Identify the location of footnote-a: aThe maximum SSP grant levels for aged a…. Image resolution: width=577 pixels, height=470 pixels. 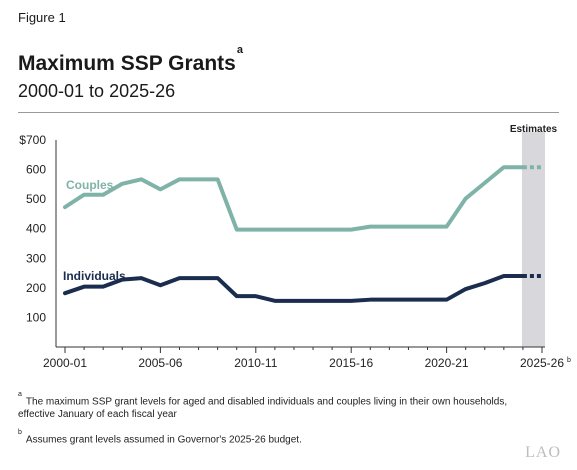
(278, 406).